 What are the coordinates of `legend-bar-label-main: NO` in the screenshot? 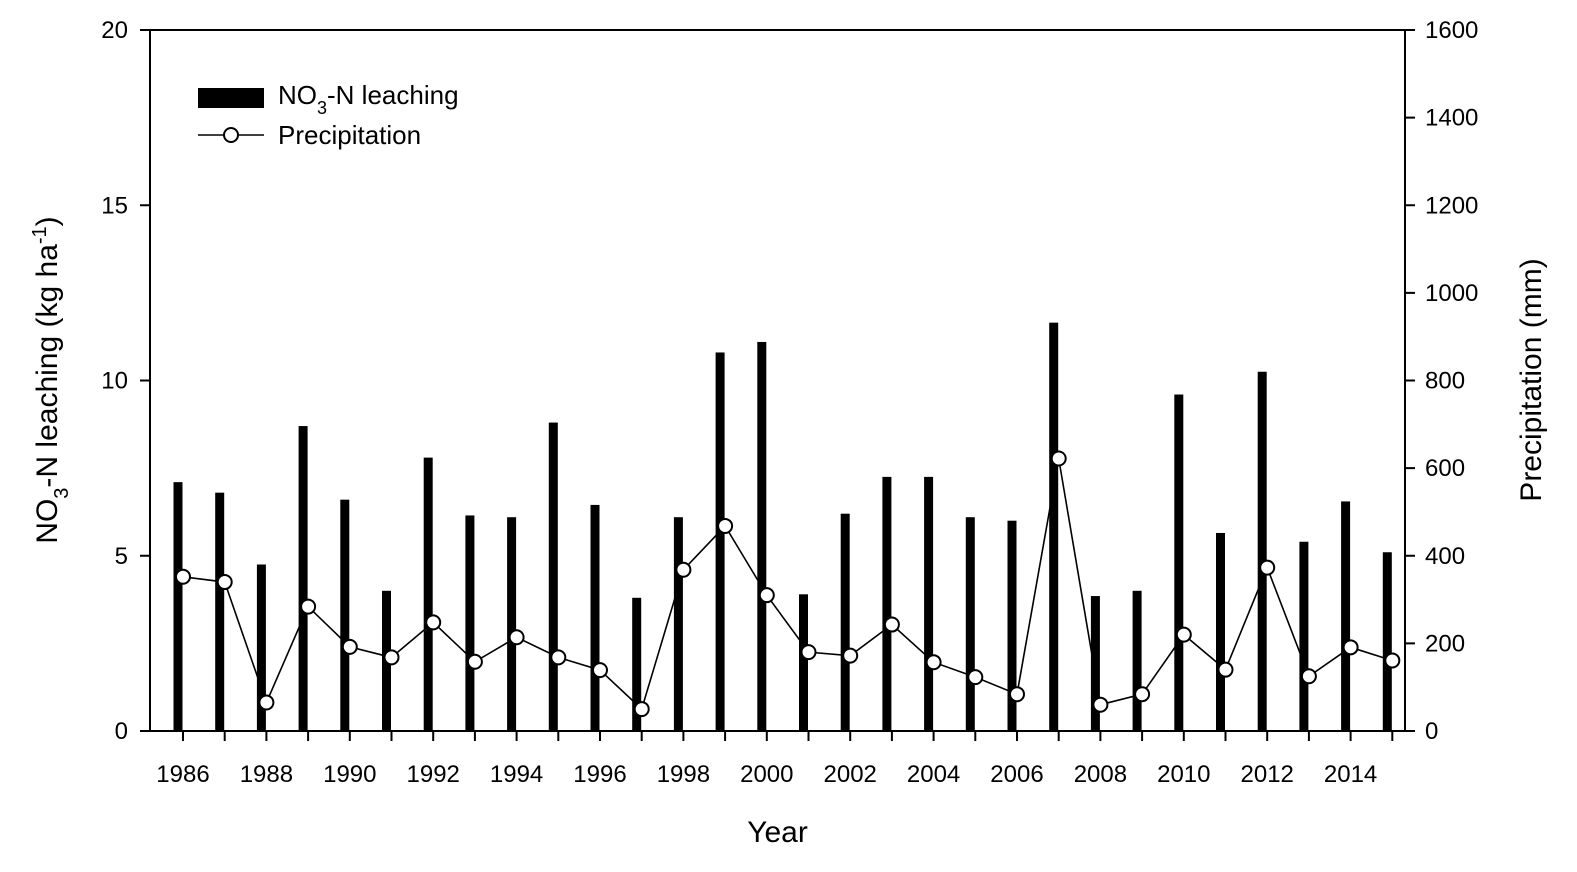 It's located at (297, 95).